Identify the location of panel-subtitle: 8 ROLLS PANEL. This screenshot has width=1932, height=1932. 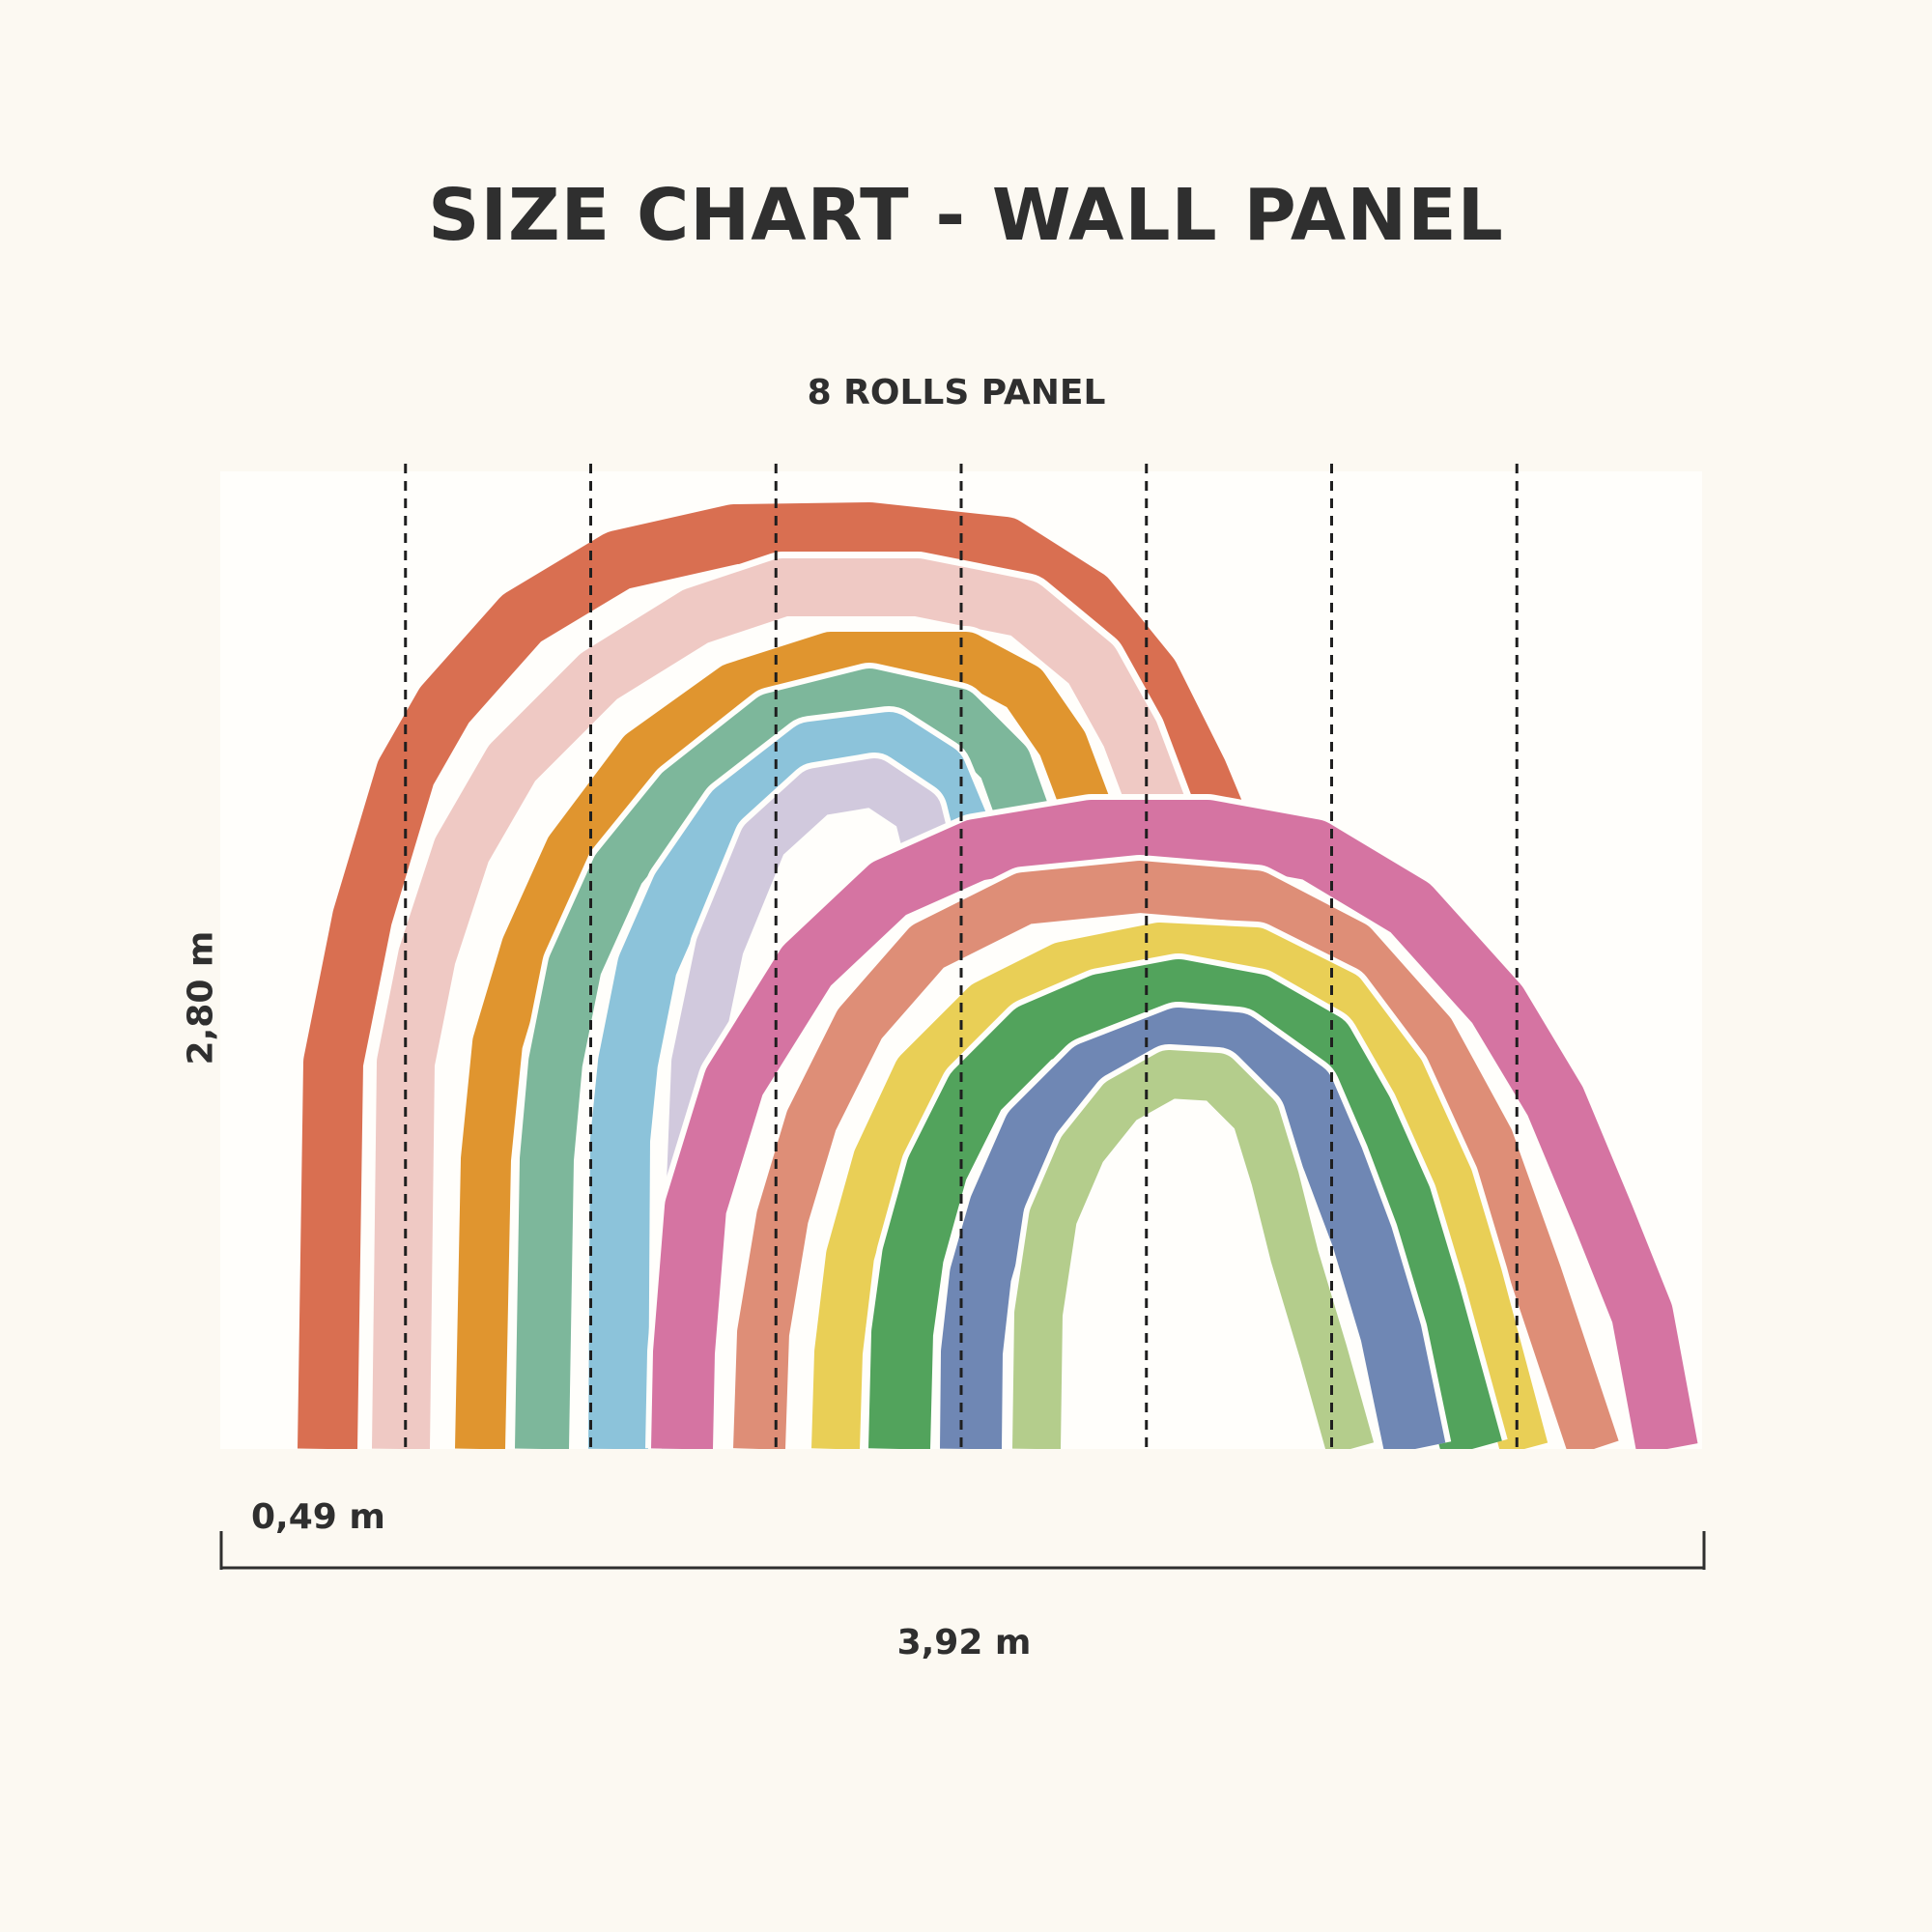
(956, 392).